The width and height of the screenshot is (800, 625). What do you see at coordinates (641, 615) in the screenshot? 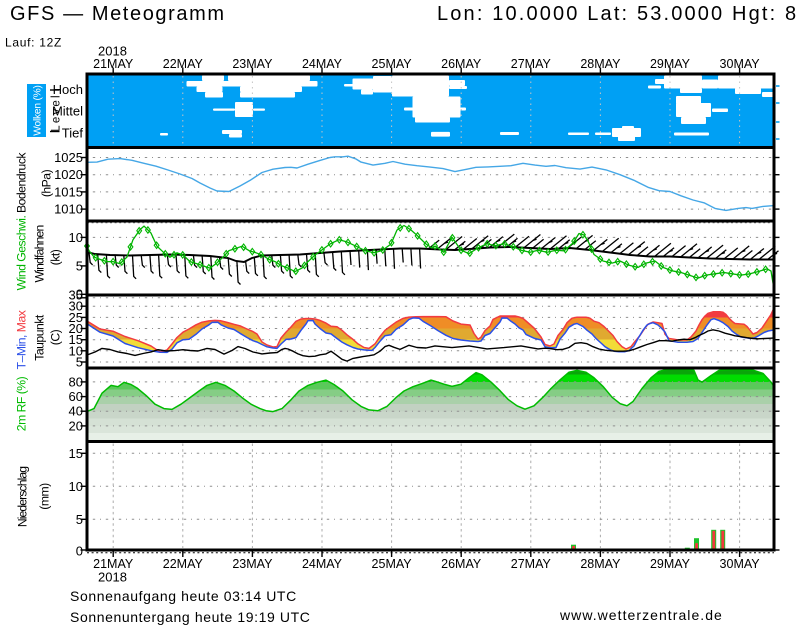
I see `svg-text: www.wetterzentrale.de` at bounding box center [641, 615].